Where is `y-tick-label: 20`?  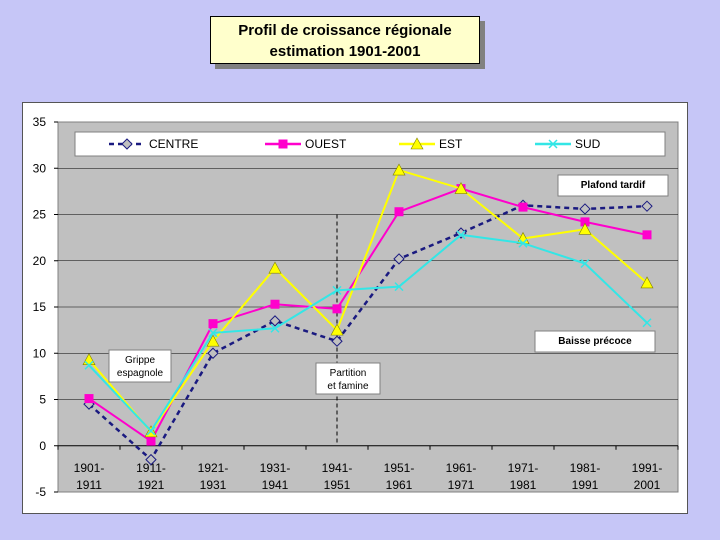
y-tick-label: 20 is located at coordinates (40, 261).